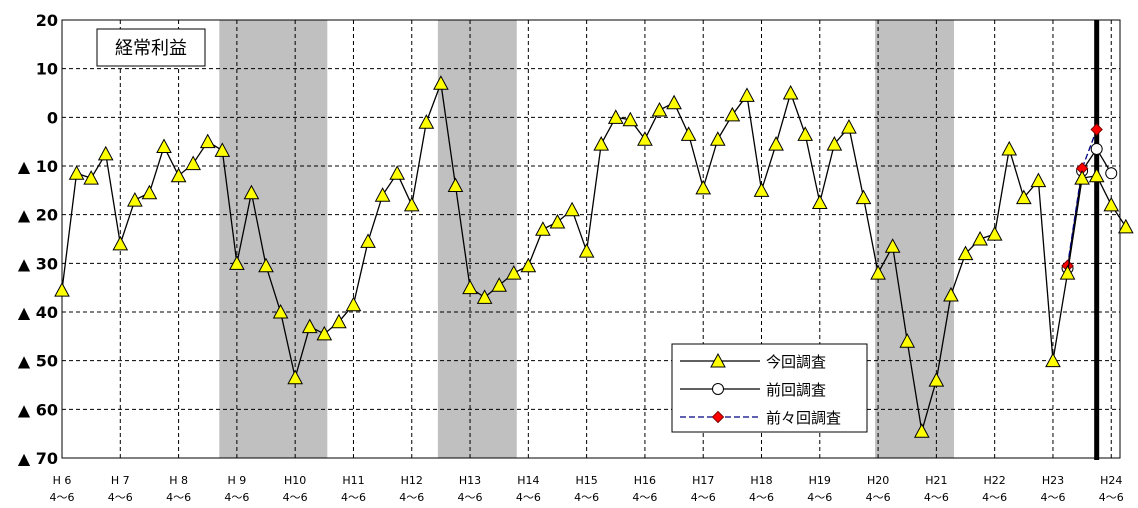 This screenshot has height=508, width=1138. Describe the element at coordinates (38, 458) in the screenshot. I see `y-tick-label: ▲ 70` at that location.